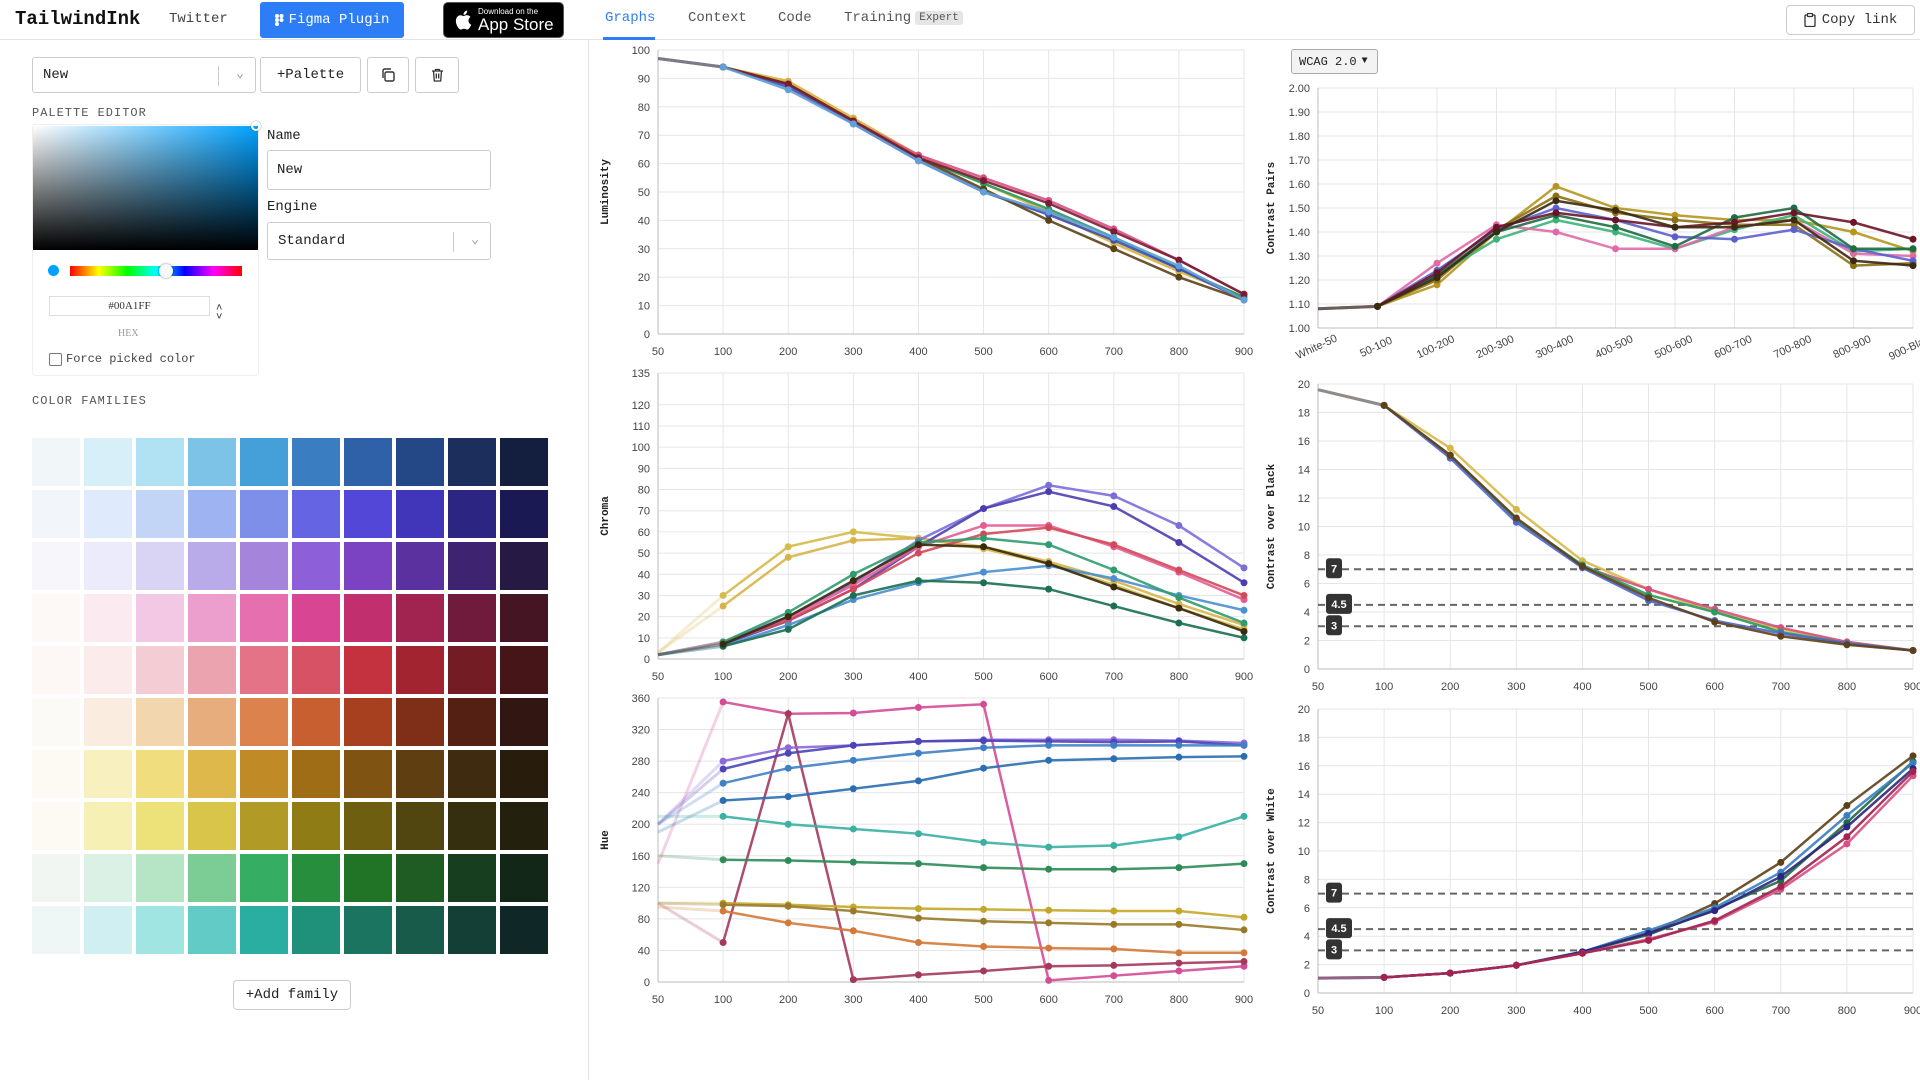 This screenshot has width=1920, height=1080. I want to click on hue-slider, so click(156, 271).